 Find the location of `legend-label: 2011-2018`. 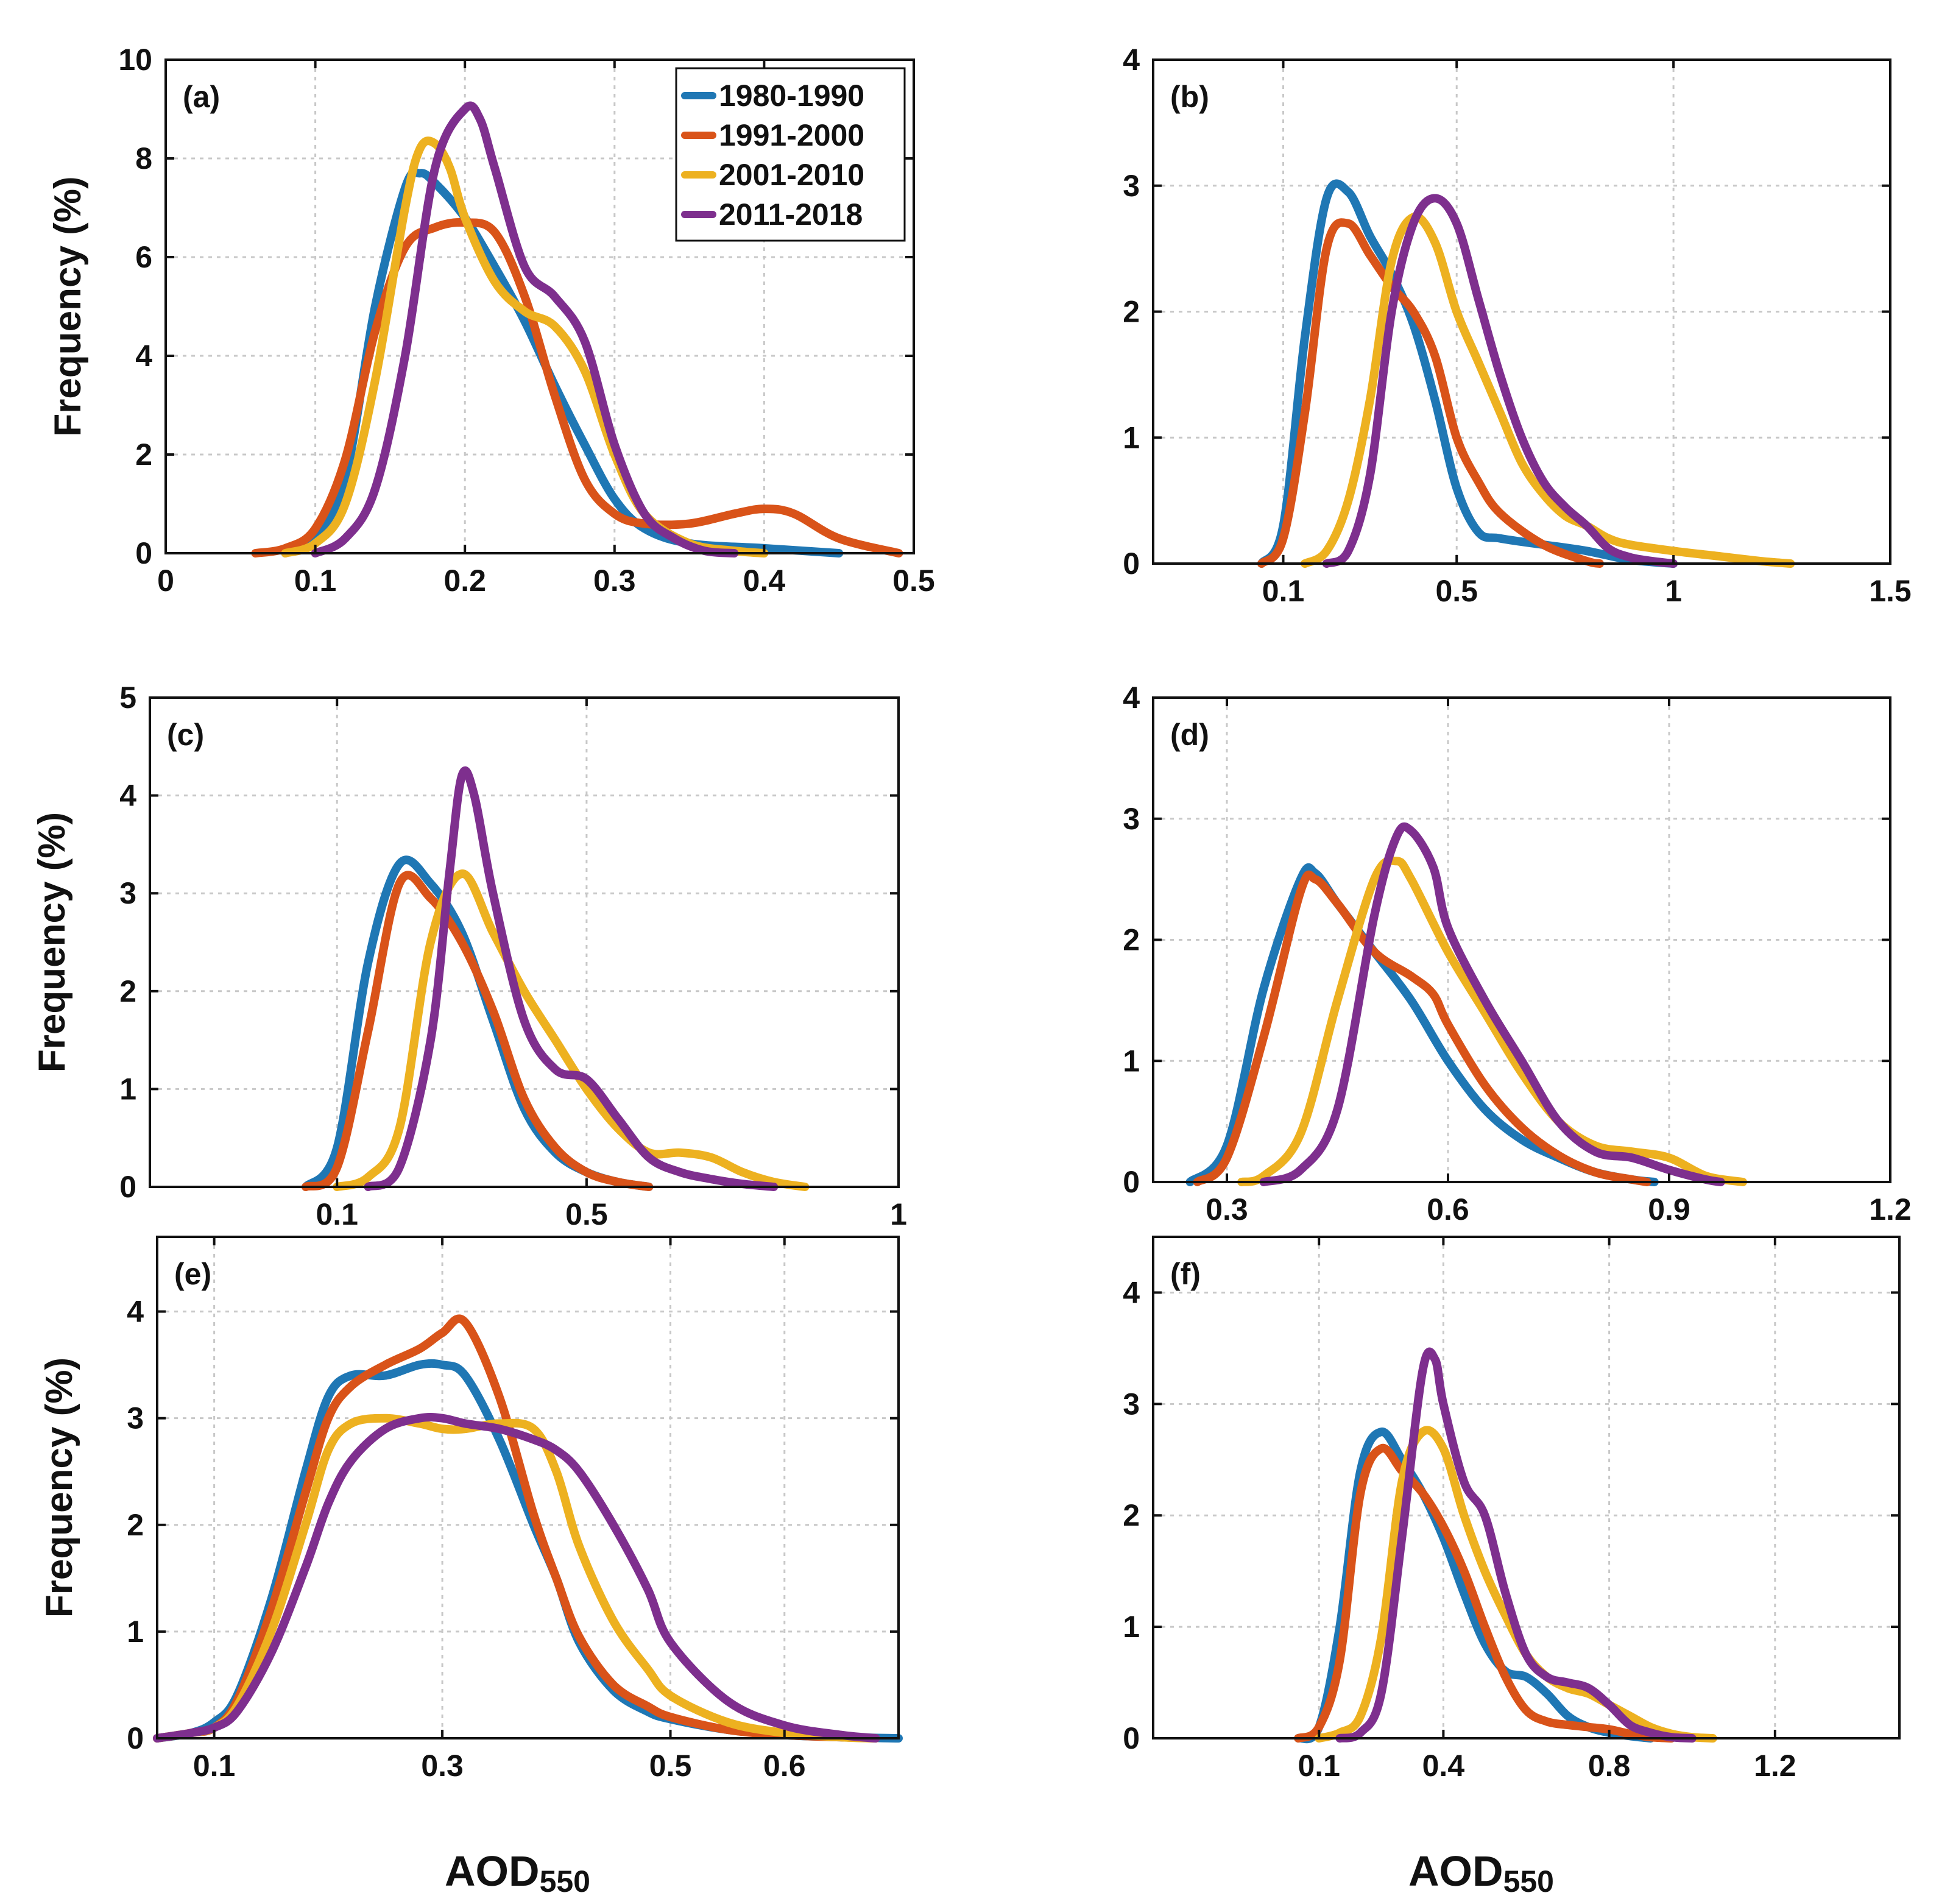

legend-label: 2011-2018 is located at coordinates (791, 214).